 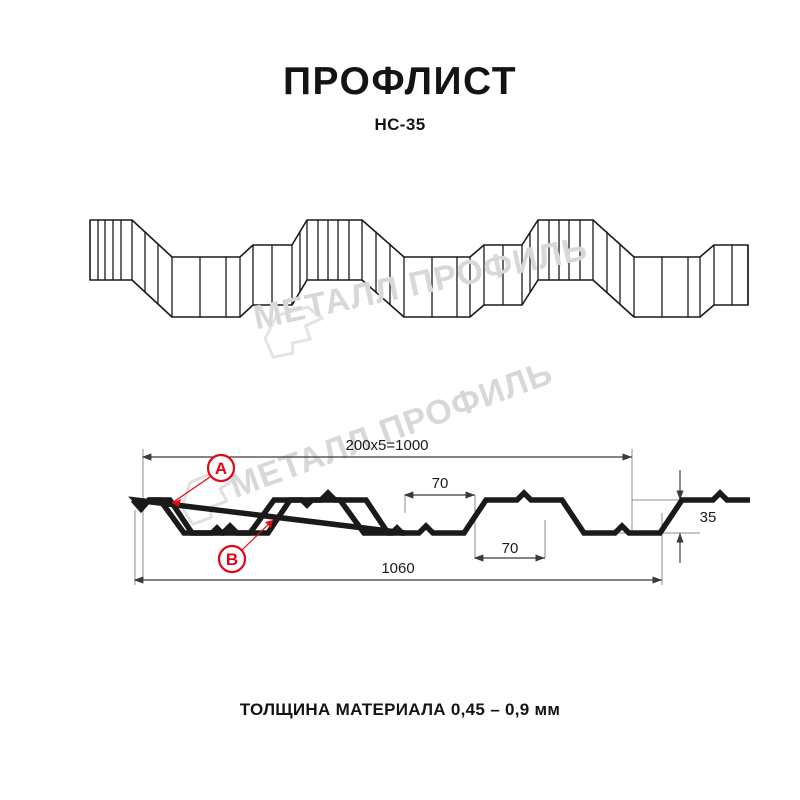 I want to click on iso-fold-lines, so click(x=423, y=268).